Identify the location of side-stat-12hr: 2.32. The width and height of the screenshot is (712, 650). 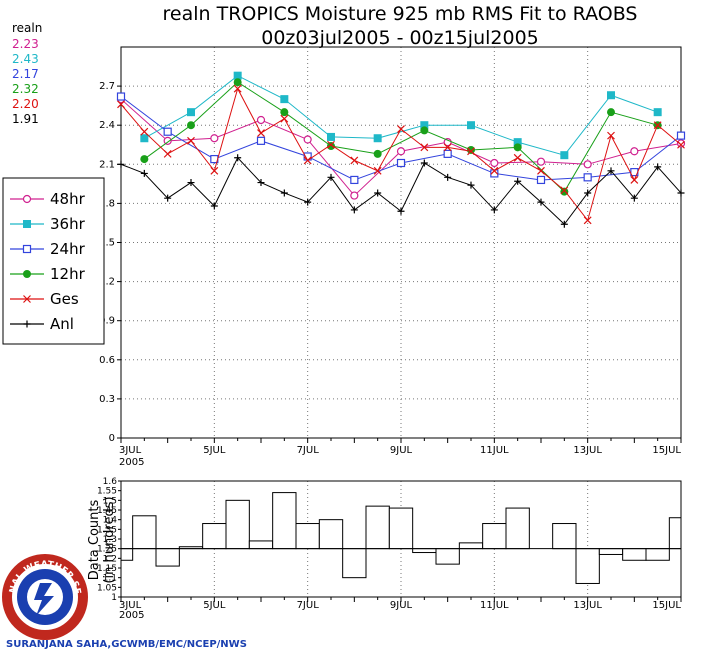
(25, 89).